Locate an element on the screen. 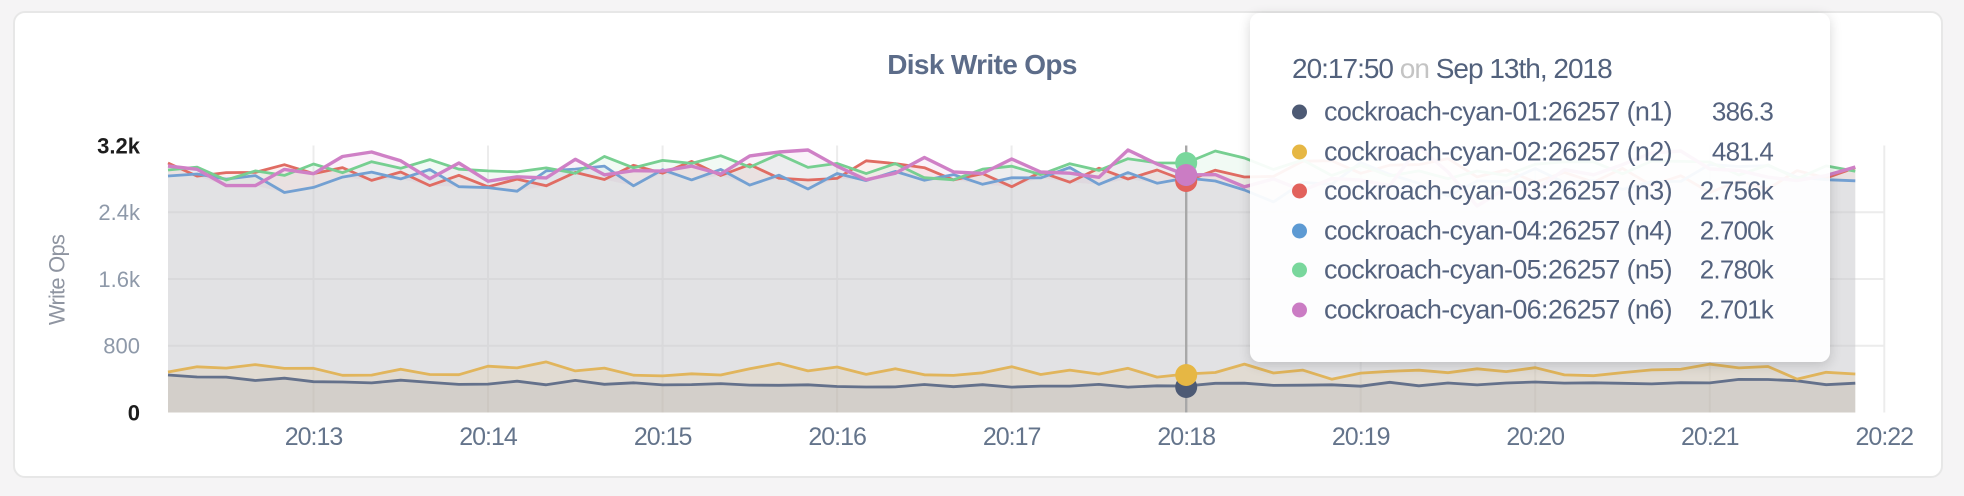  svg-text: 20:20 is located at coordinates (1535, 437).